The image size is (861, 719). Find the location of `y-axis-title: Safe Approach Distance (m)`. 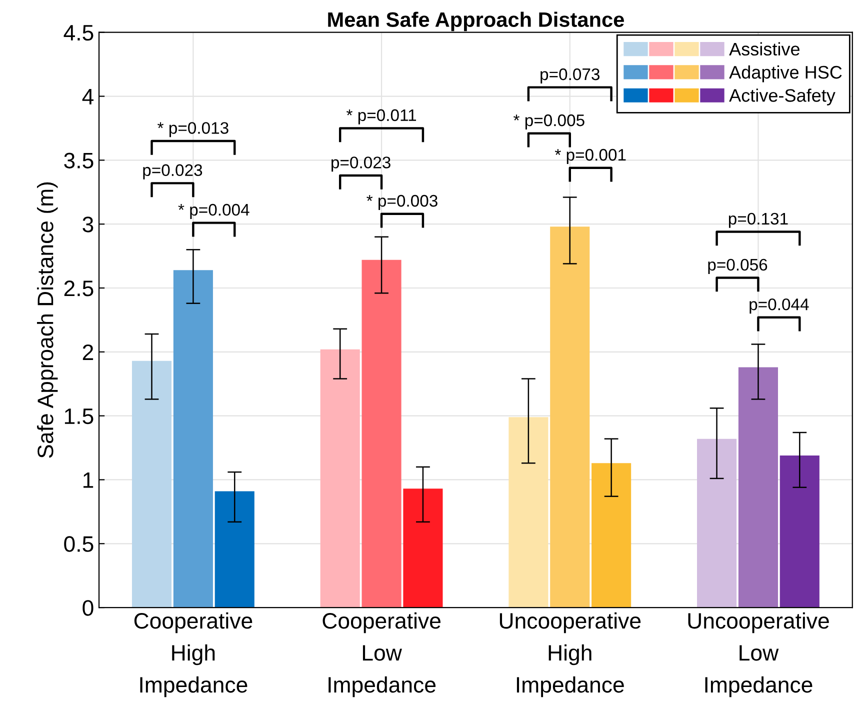

y-axis-title: Safe Approach Distance (m) is located at coordinates (47, 320).